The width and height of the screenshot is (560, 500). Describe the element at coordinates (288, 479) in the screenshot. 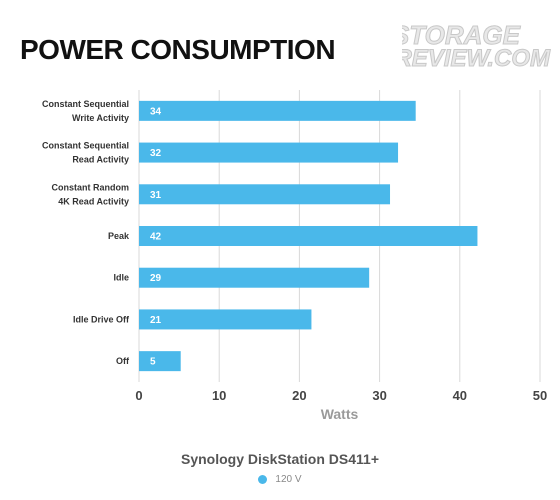

I see `legend-label: 120 V` at that location.